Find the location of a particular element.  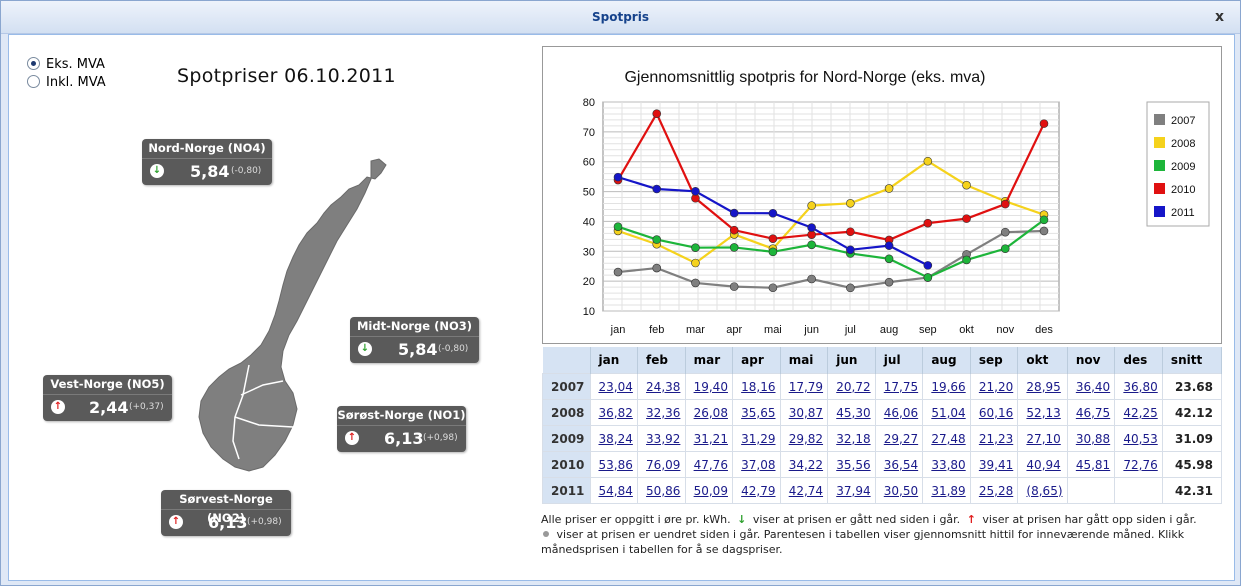

radio-eks-mva: Eks. MVA is located at coordinates (66, 64).